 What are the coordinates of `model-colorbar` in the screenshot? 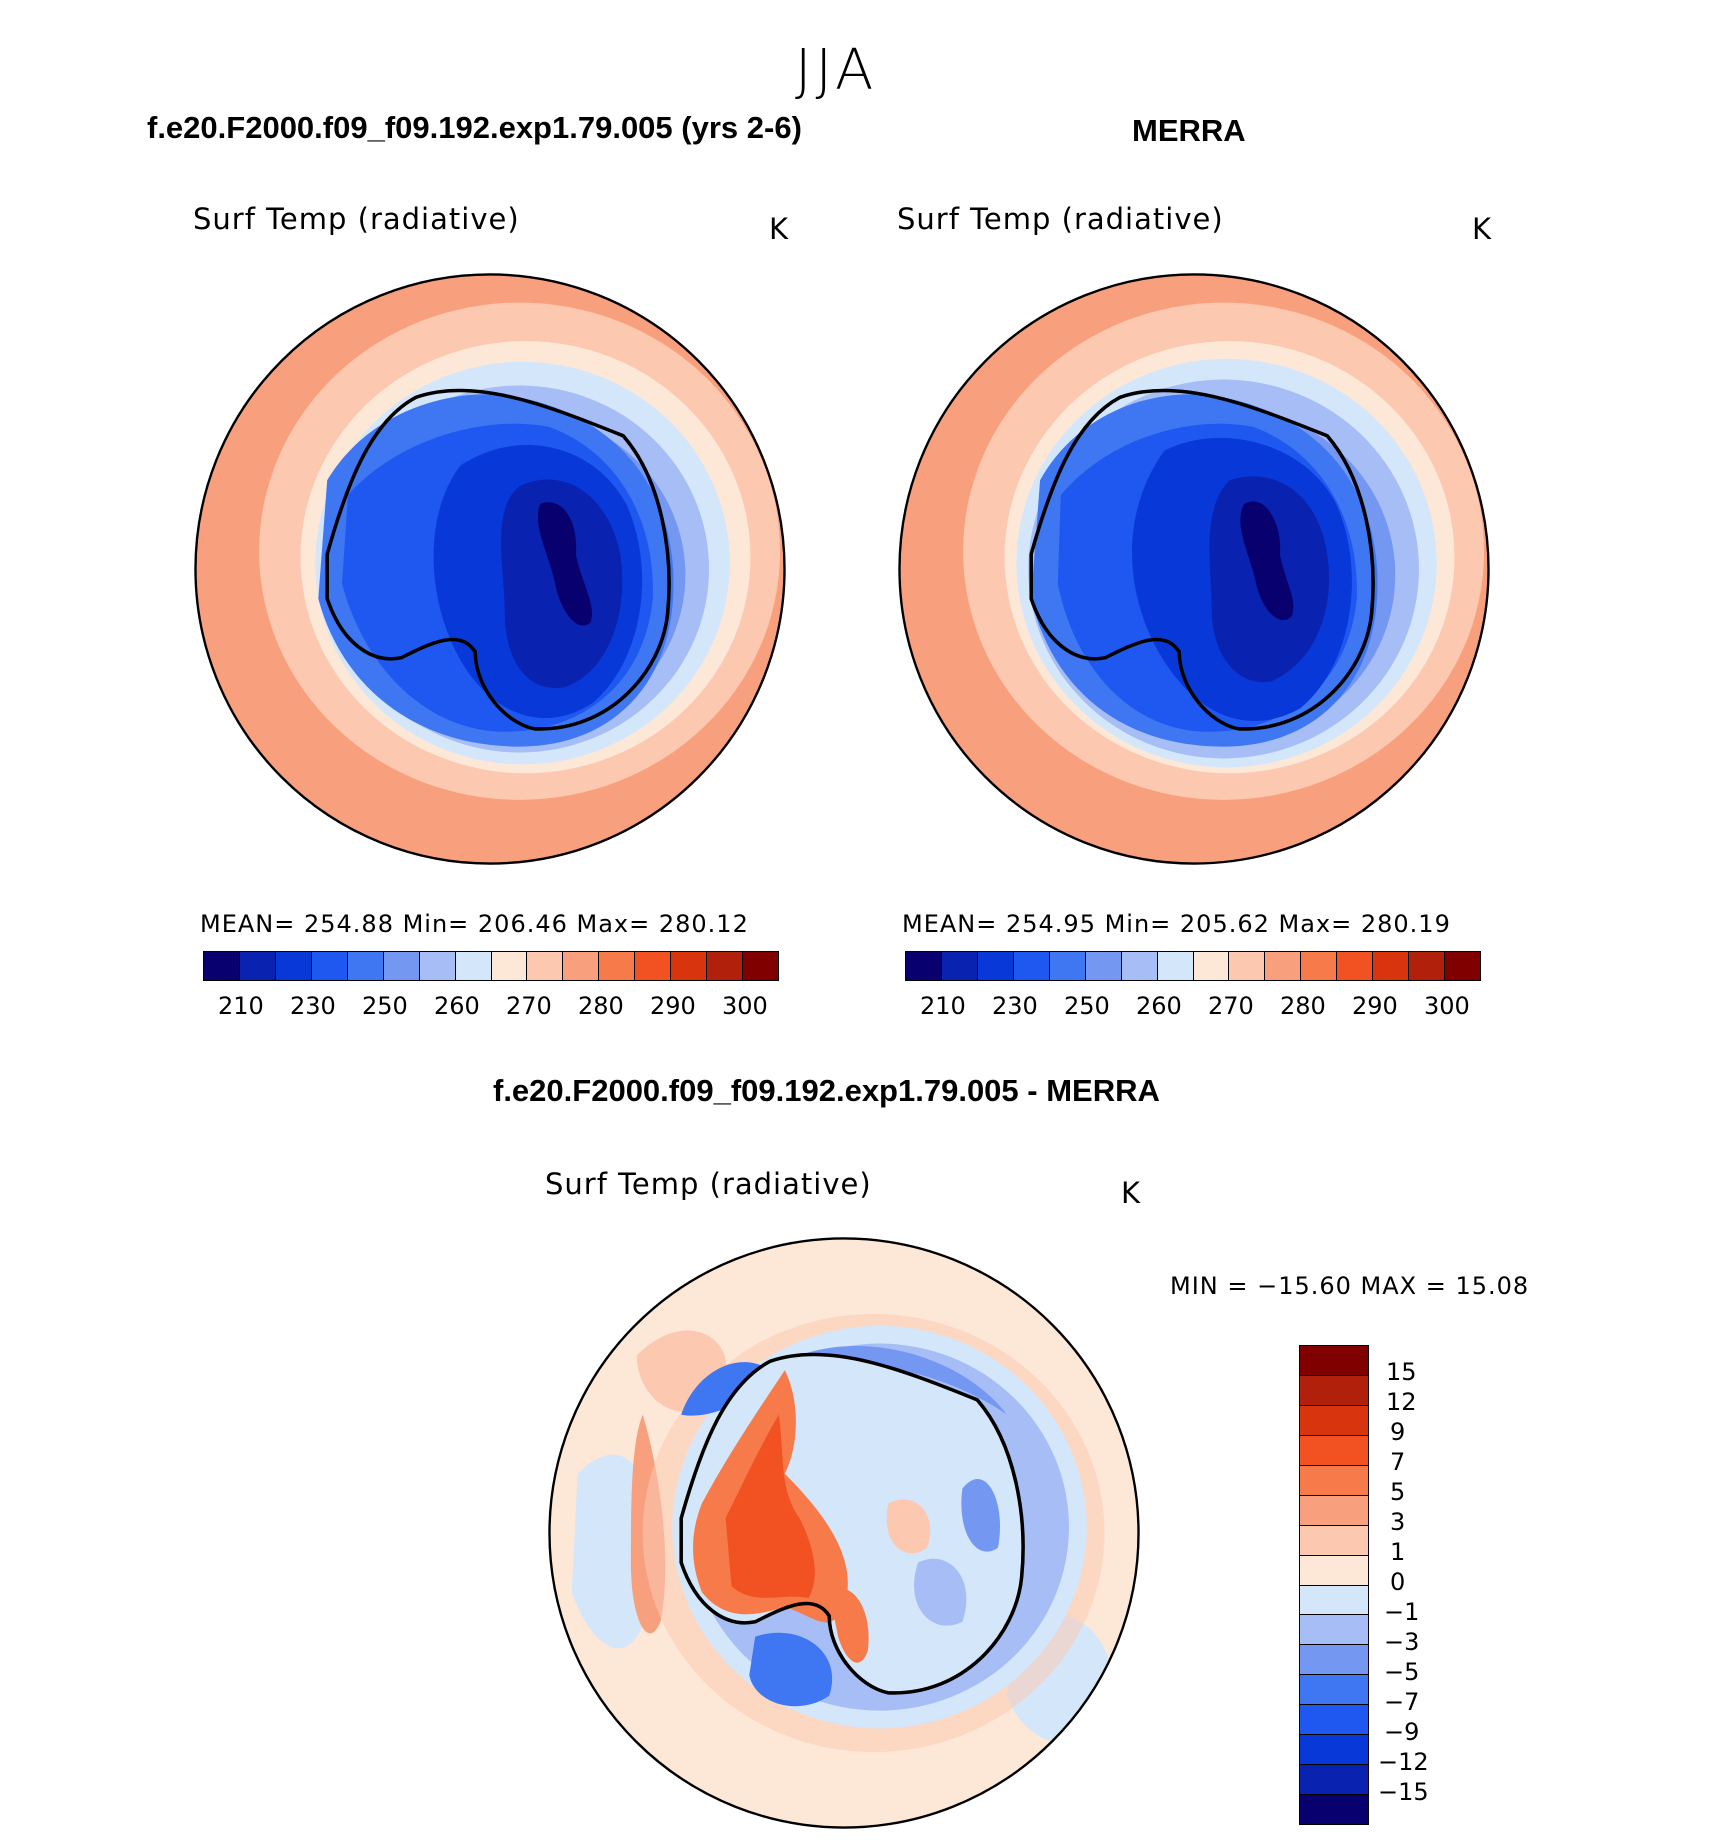 It's located at (491, 966).